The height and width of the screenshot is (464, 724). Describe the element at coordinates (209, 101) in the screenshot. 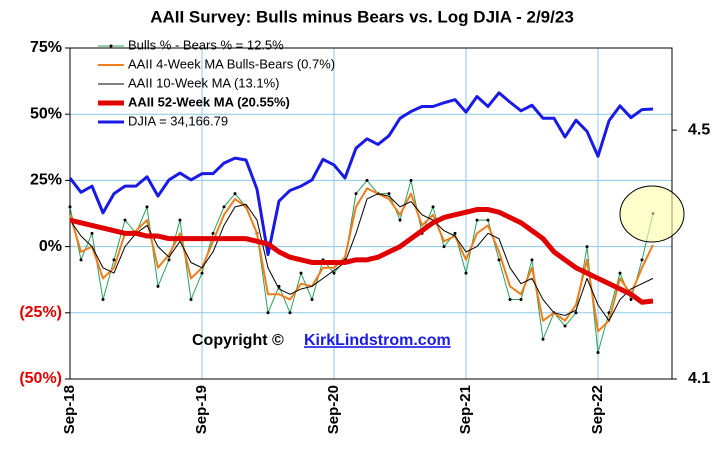

I see `legend-label: AAII 52-Week MA (20.55%)` at that location.